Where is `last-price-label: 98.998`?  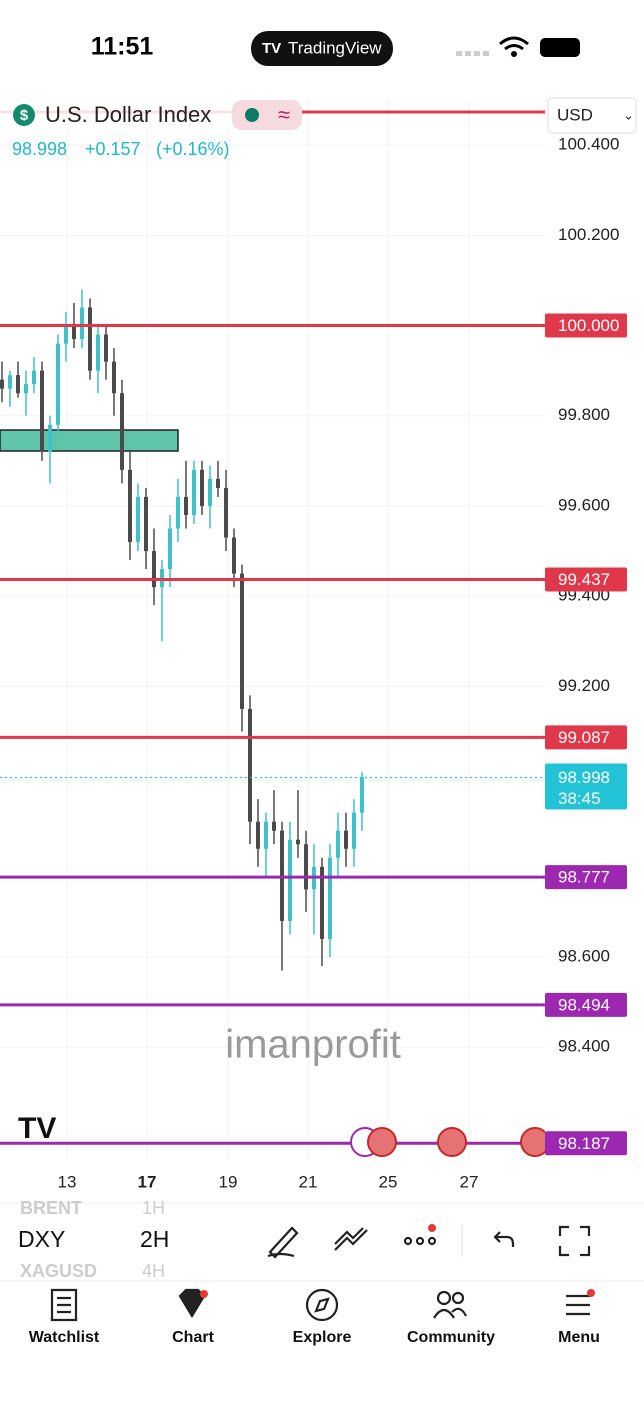
last-price-label: 98.998 is located at coordinates (584, 777).